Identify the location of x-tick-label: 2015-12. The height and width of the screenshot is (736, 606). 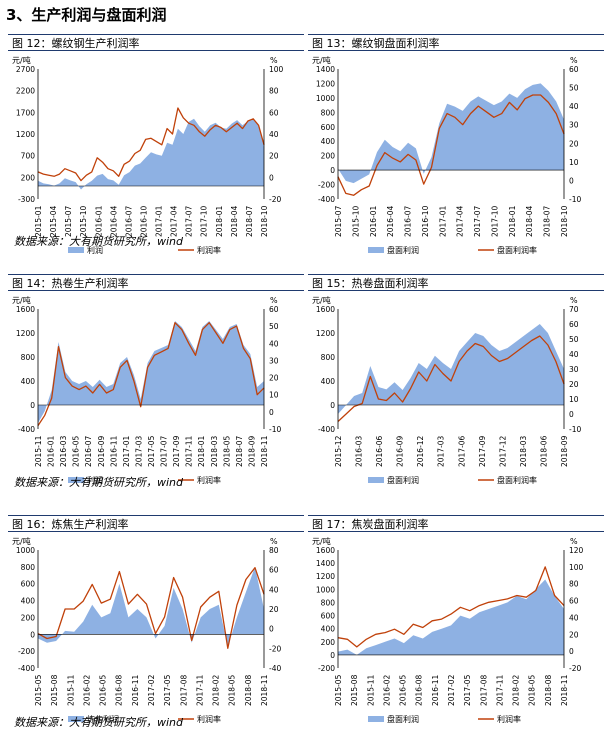
(338, 451).